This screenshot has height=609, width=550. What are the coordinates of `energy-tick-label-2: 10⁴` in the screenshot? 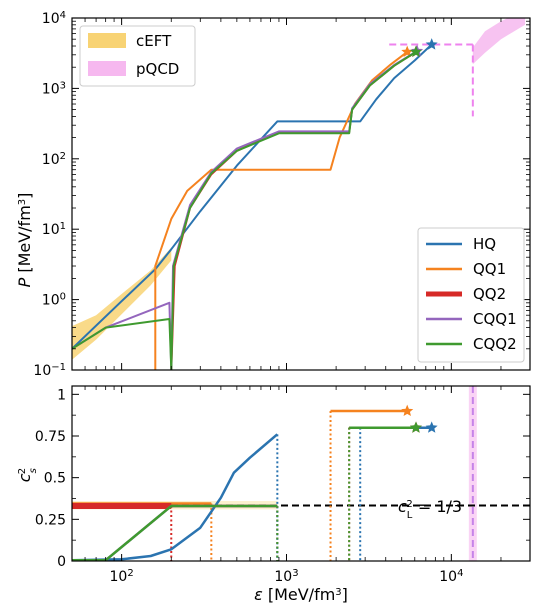 It's located at (451, 577).